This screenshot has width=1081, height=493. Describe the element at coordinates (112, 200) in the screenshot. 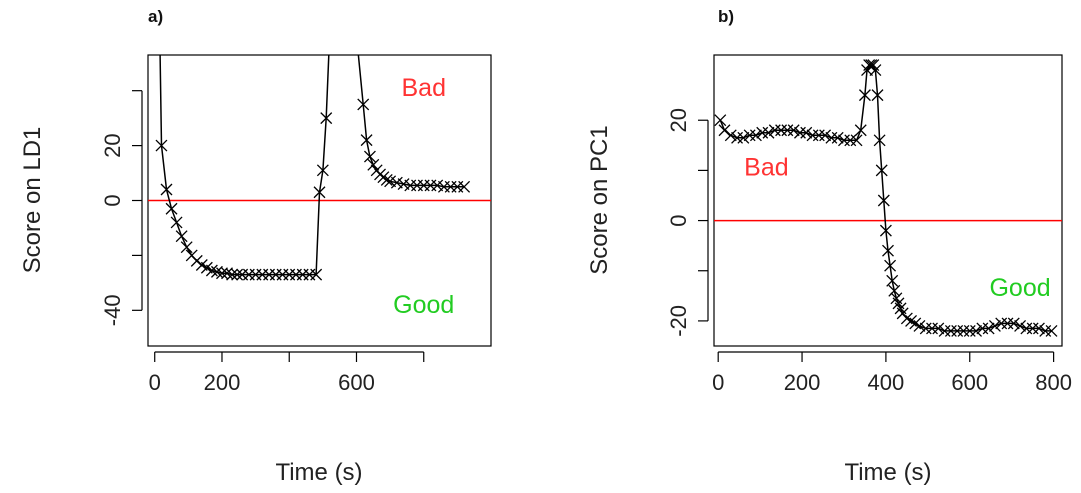

I see `panel-a-y-tick-label: 0` at that location.